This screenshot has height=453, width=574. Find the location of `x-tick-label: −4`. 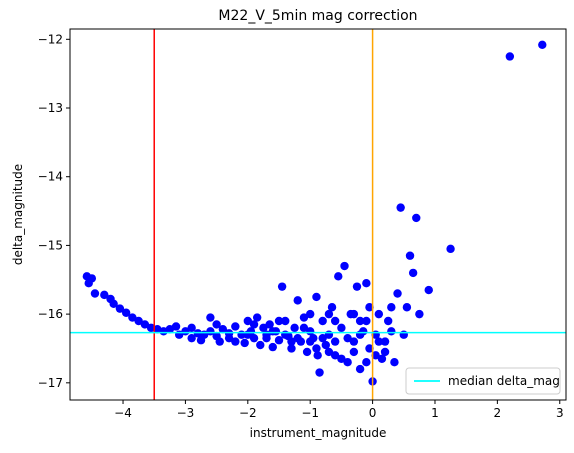

x-tick-label: −4 is located at coordinates (123, 413).